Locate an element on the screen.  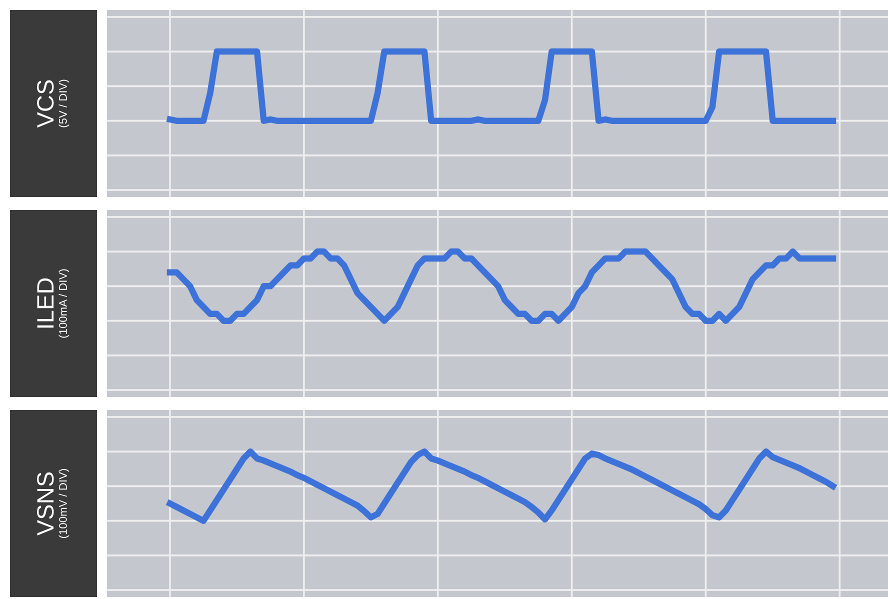
text: (5V / DIV) is located at coordinates (64, 104).